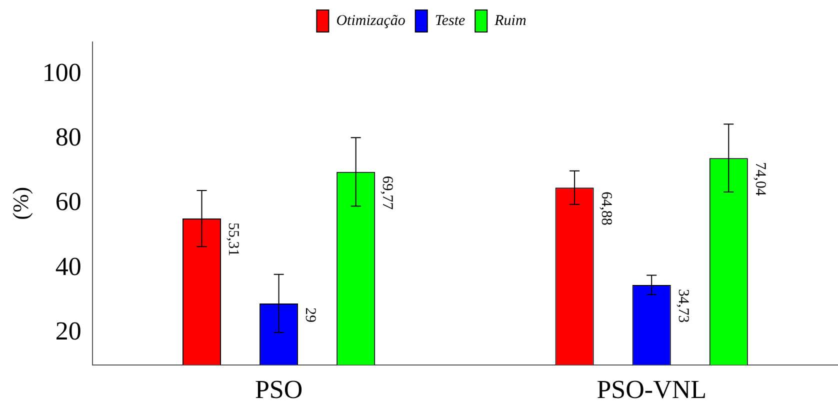  I want to click on y-tick-label: 100, so click(62, 73).